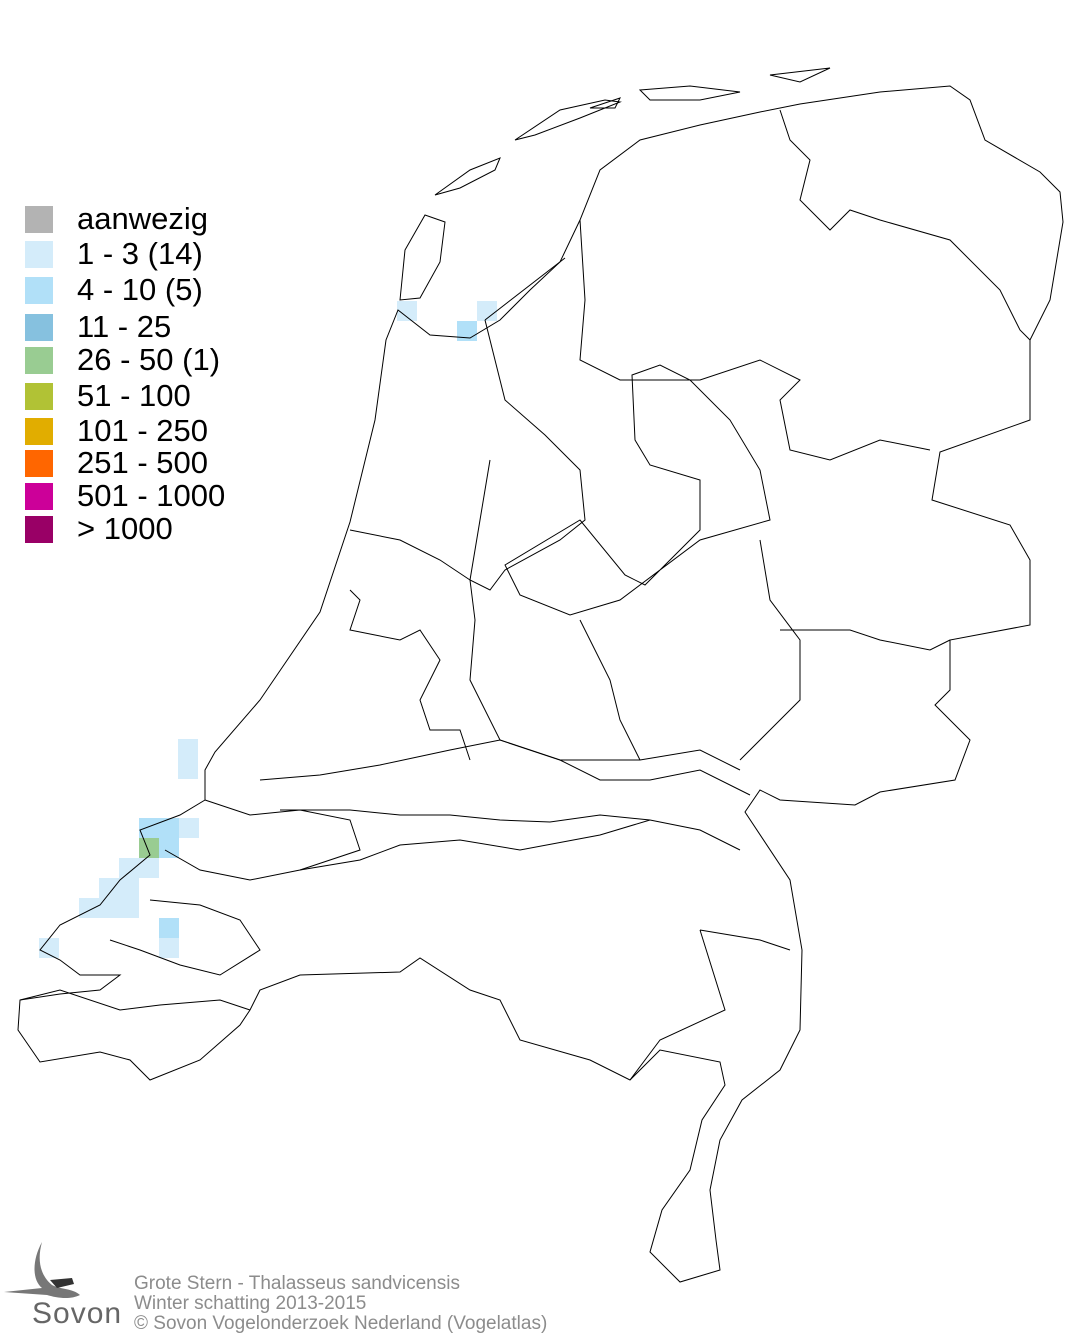  What do you see at coordinates (545, 650) in the screenshot?
I see `province-border-holland` at bounding box center [545, 650].